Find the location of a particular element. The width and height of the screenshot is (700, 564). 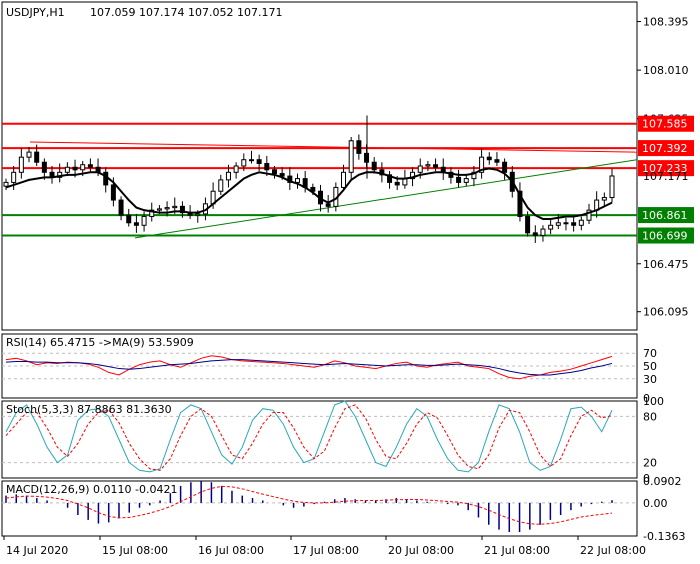

stoch-axis-label: 80 is located at coordinates (650, 416).